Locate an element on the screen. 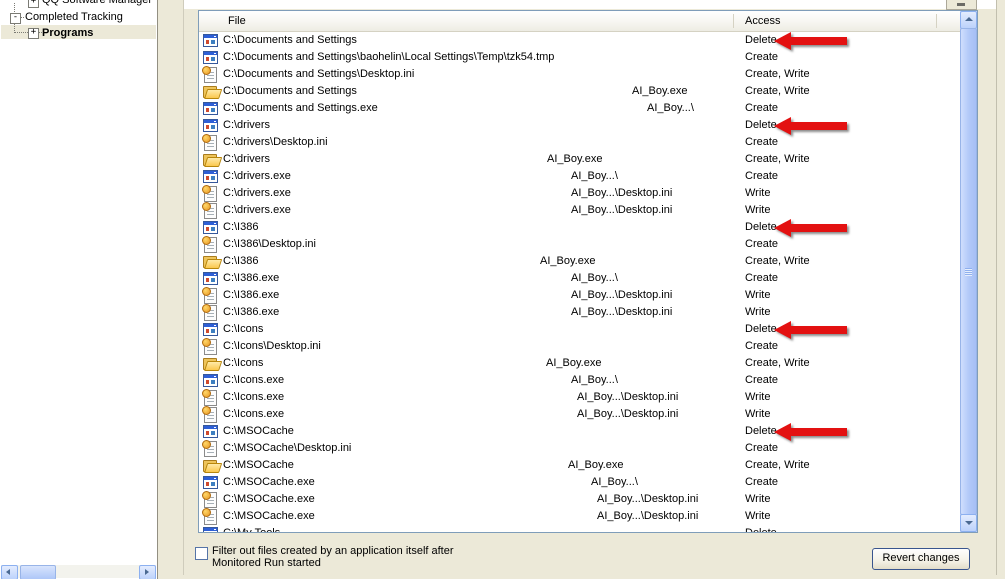 This screenshot has width=1005, height=579. scroll-left-button is located at coordinates (9, 572).